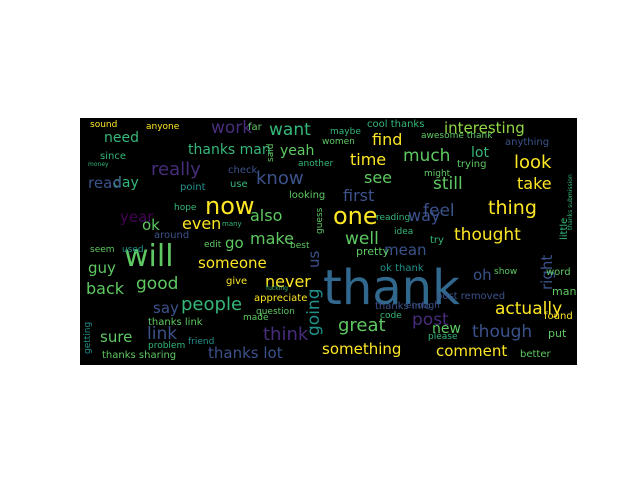 The image size is (640, 480). Describe the element at coordinates (506, 272) in the screenshot. I see `word: show` at that location.